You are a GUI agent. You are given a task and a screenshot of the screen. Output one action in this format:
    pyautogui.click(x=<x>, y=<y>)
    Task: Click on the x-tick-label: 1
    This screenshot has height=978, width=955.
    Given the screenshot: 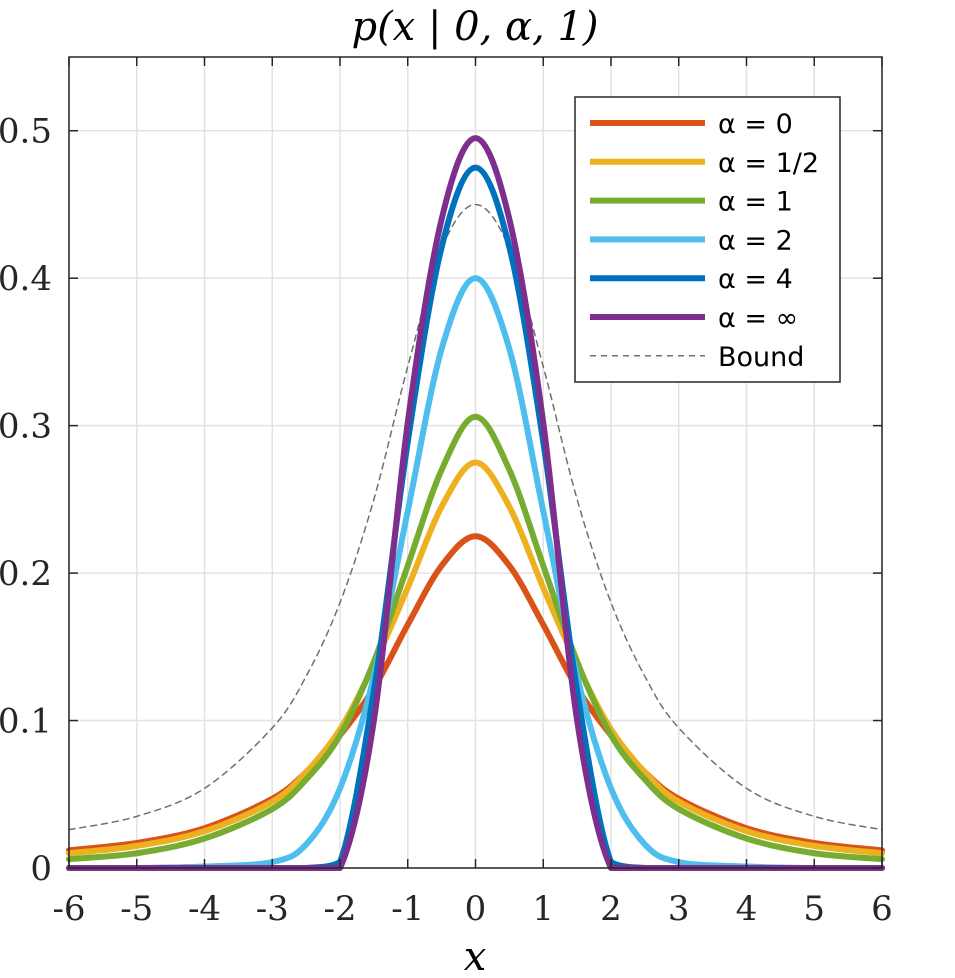 What is the action you would take?
    pyautogui.click(x=543, y=909)
    